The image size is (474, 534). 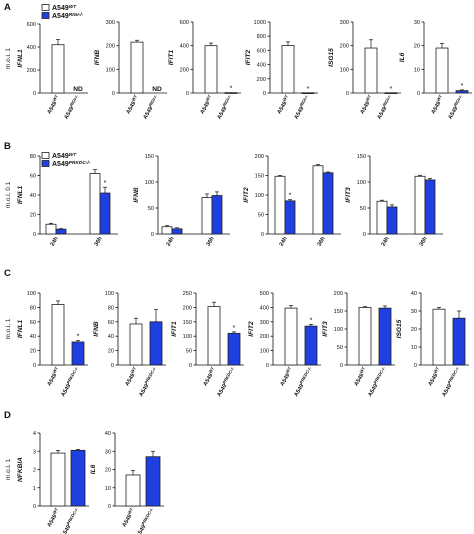 What do you see at coordinates (187, 294) in the screenshot?
I see `y-tick-label: 250` at bounding box center [187, 294].